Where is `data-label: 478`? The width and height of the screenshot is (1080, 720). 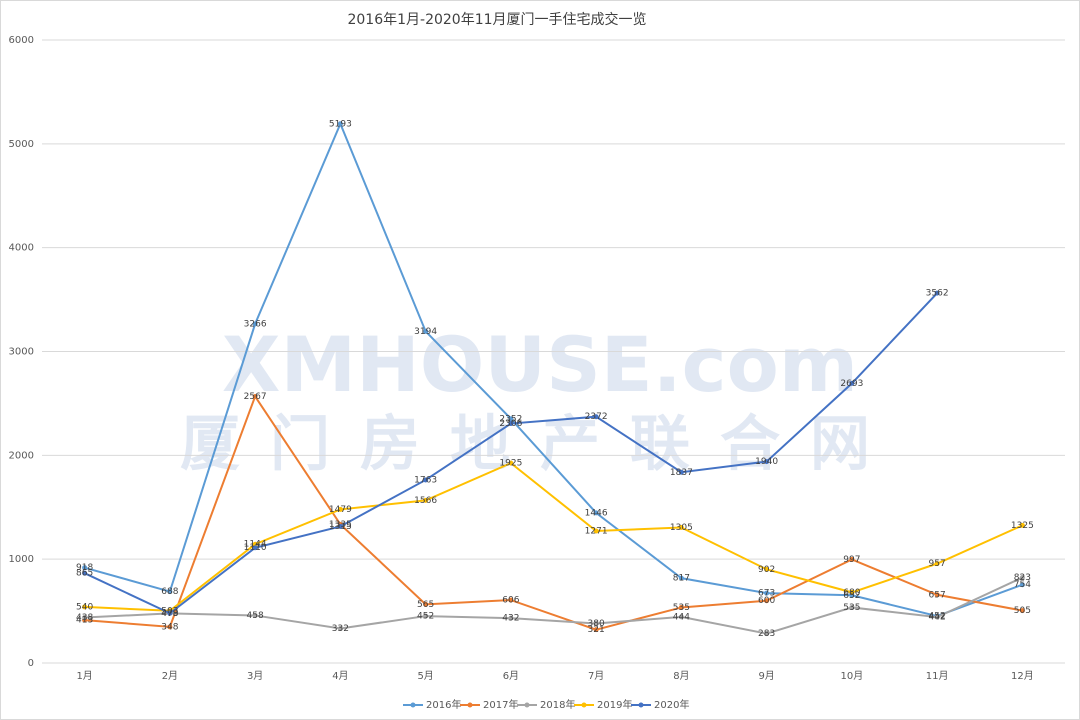
data-label: 478 is located at coordinates (169, 614).